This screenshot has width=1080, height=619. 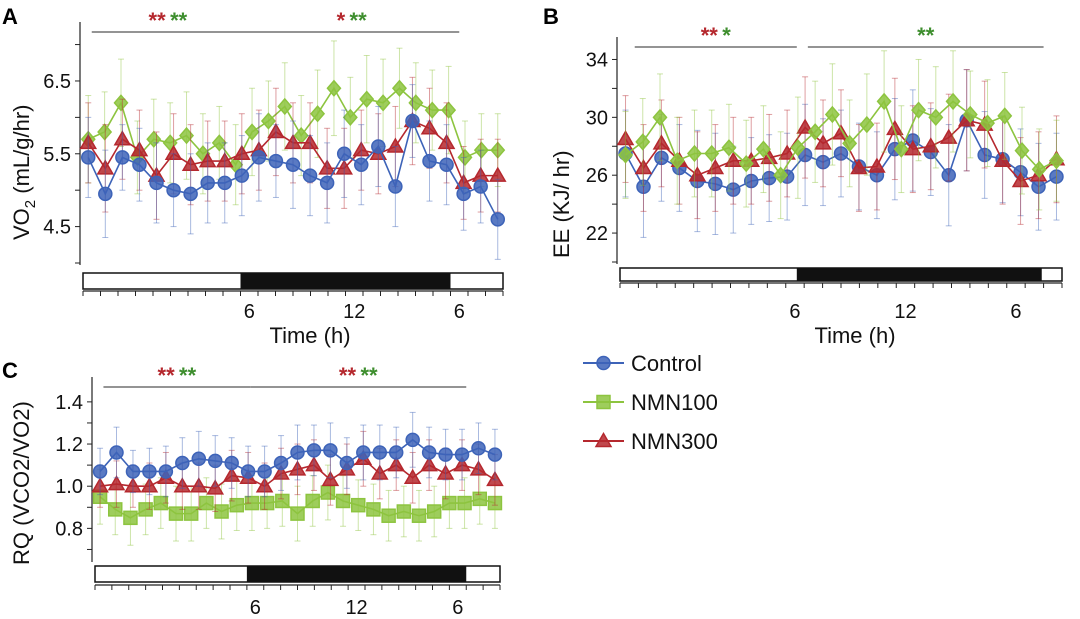 What do you see at coordinates (354, 312) in the screenshot?
I see `x-tick-label-a: 12` at bounding box center [354, 312].